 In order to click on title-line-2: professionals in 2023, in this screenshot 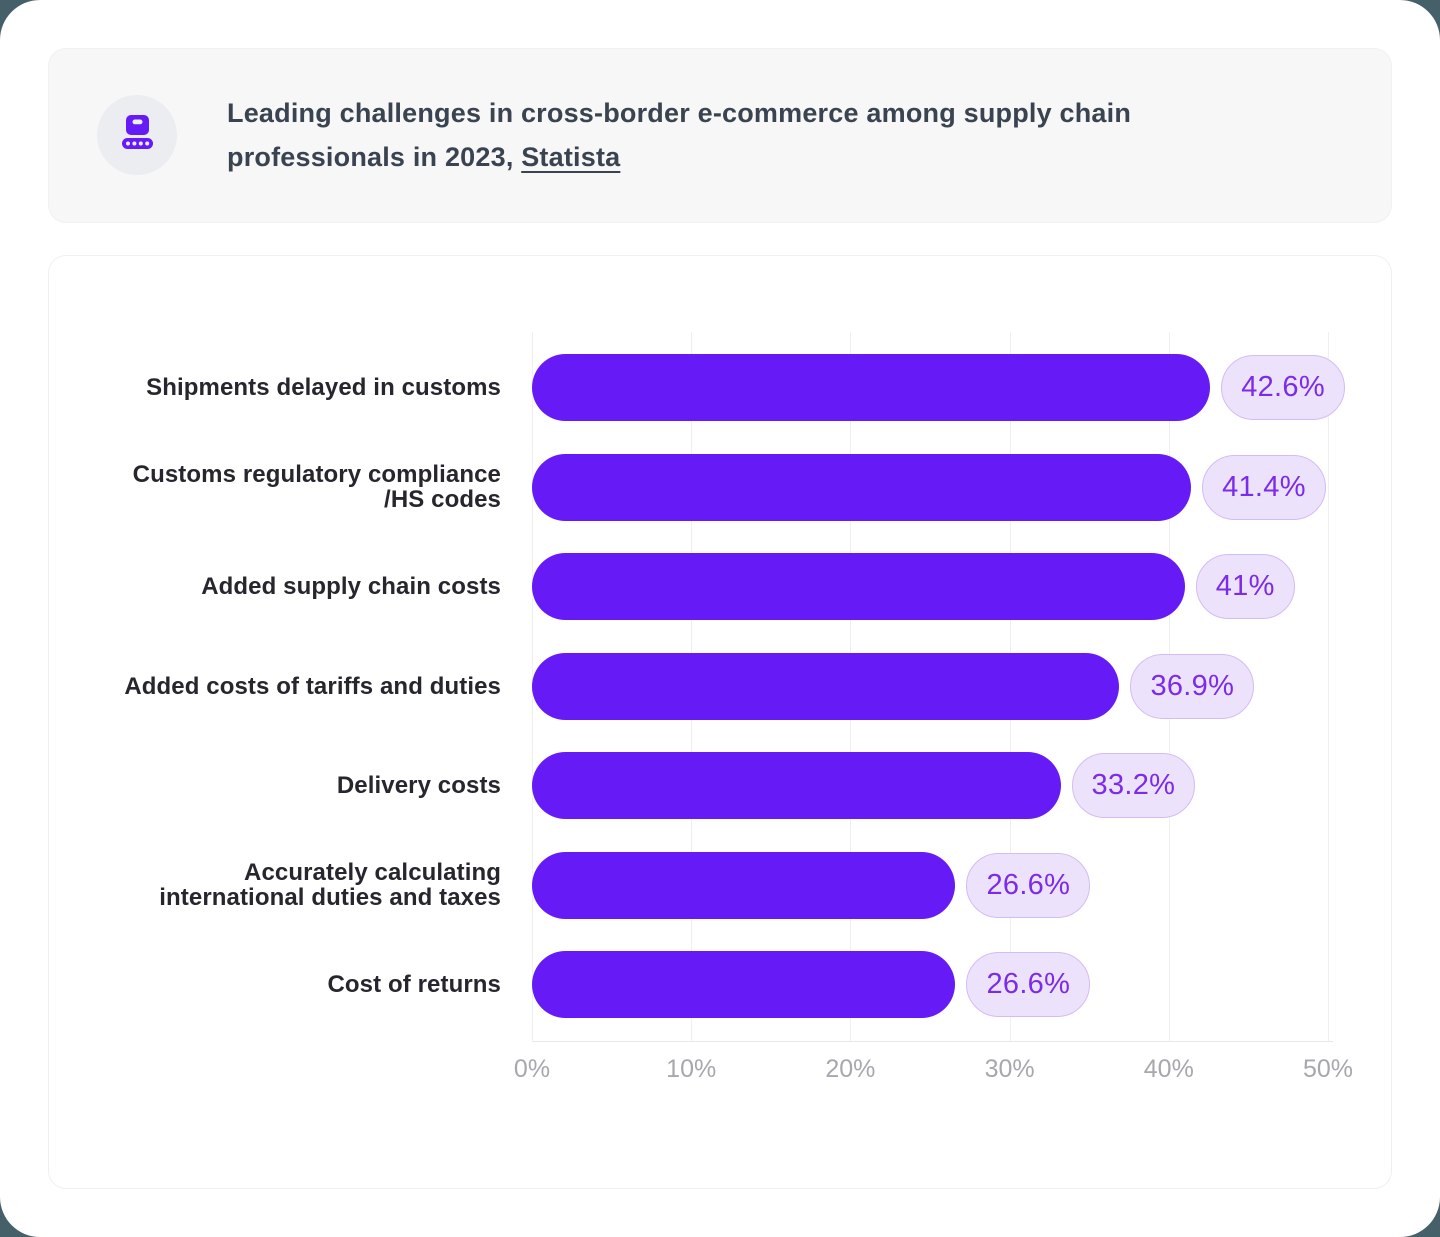, I will do `click(374, 157)`.